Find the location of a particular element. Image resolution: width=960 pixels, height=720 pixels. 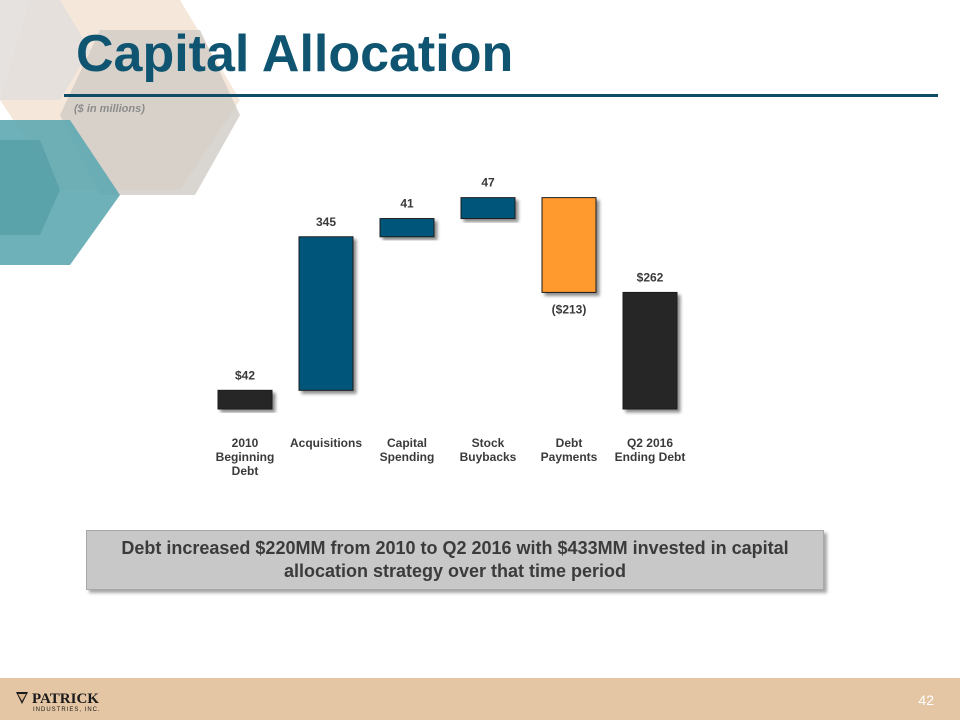

decor-hex-light is located at coordinates (45, 50).